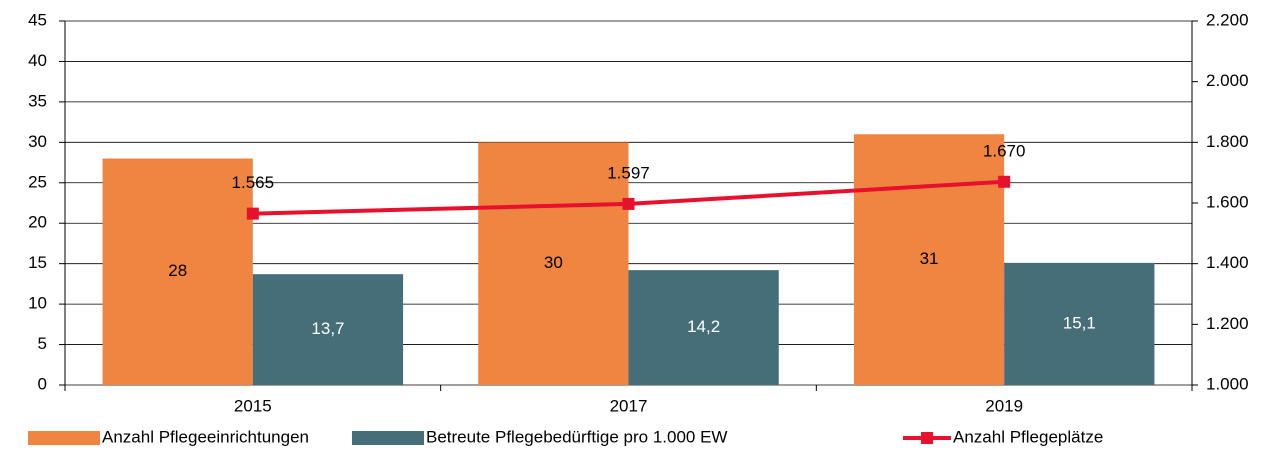  Describe the element at coordinates (1227, 262) in the screenshot. I see `y2-tick-label: 1.400` at that location.